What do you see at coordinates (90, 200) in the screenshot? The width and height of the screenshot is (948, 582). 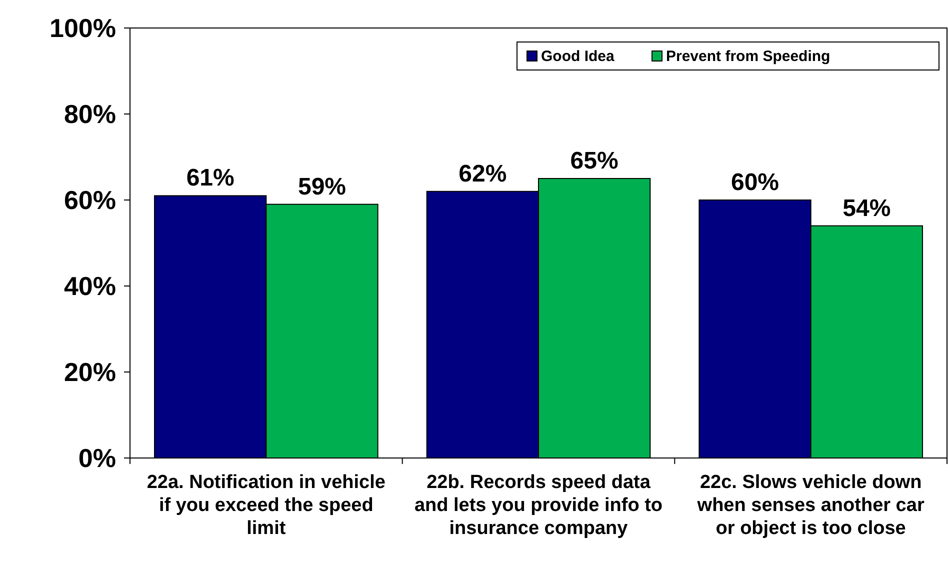 I see `y-tick-label: 60%` at bounding box center [90, 200].